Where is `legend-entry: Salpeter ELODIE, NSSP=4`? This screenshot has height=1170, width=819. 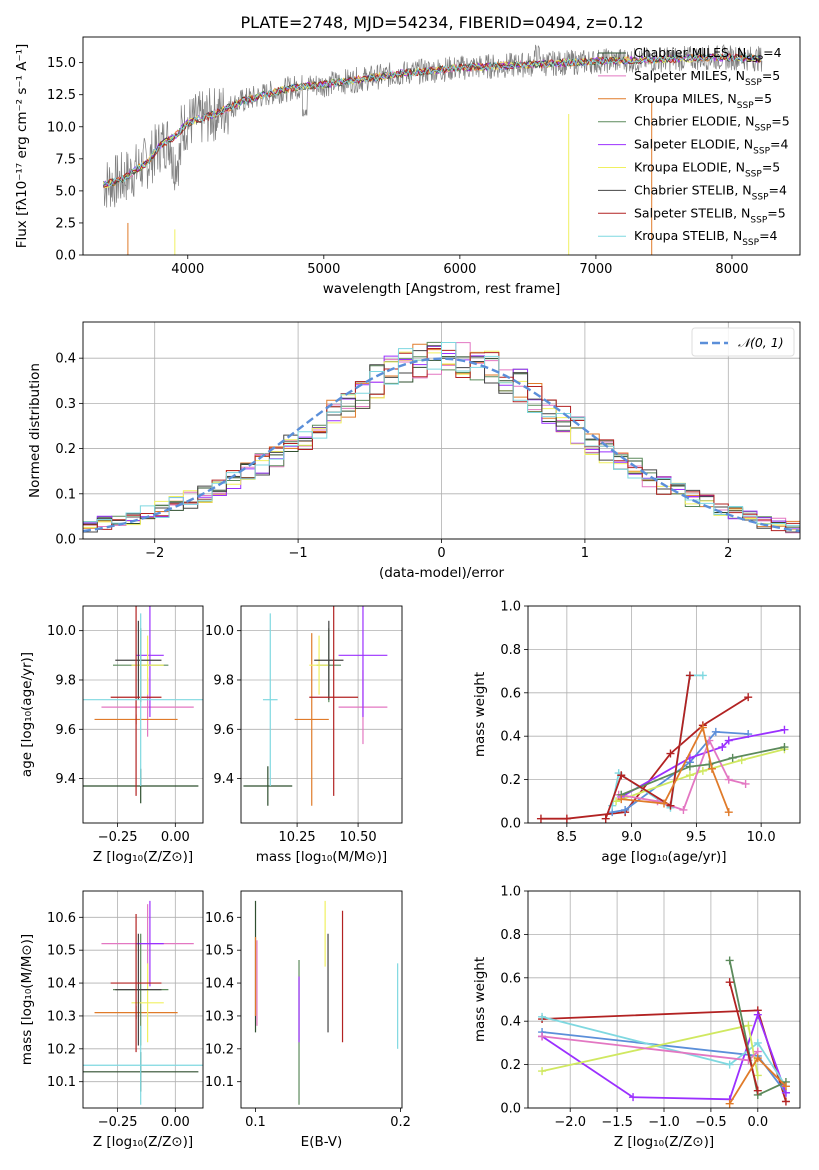 legend-entry: Salpeter ELODIE, NSSP=4 is located at coordinates (711, 147).